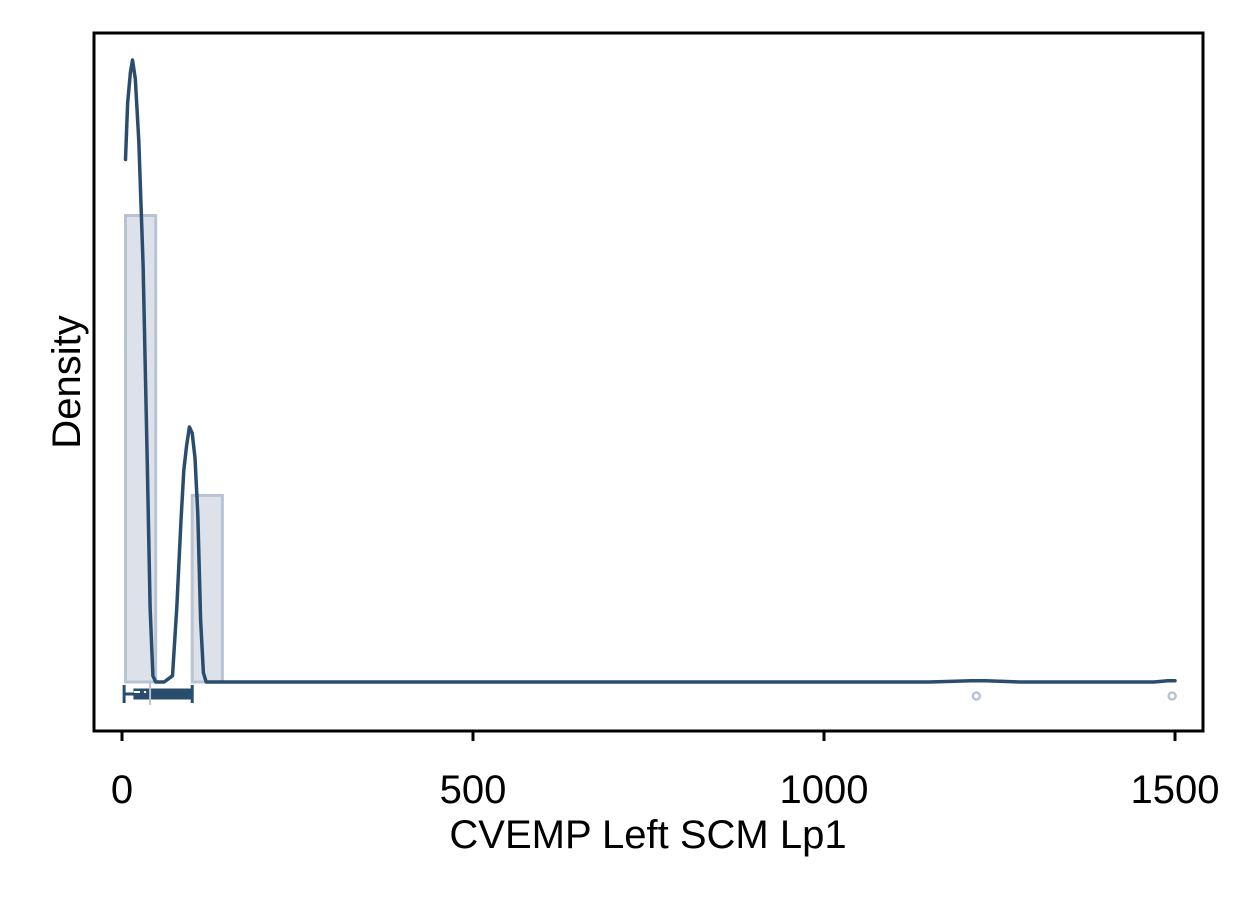 This screenshot has height=899, width=1237. What do you see at coordinates (122, 790) in the screenshot?
I see `x-tick-label-0: 0` at bounding box center [122, 790].